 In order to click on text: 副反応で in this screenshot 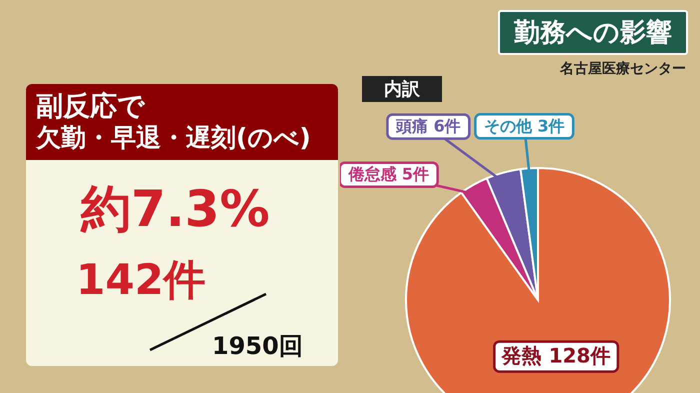, I will do `click(91, 106)`.